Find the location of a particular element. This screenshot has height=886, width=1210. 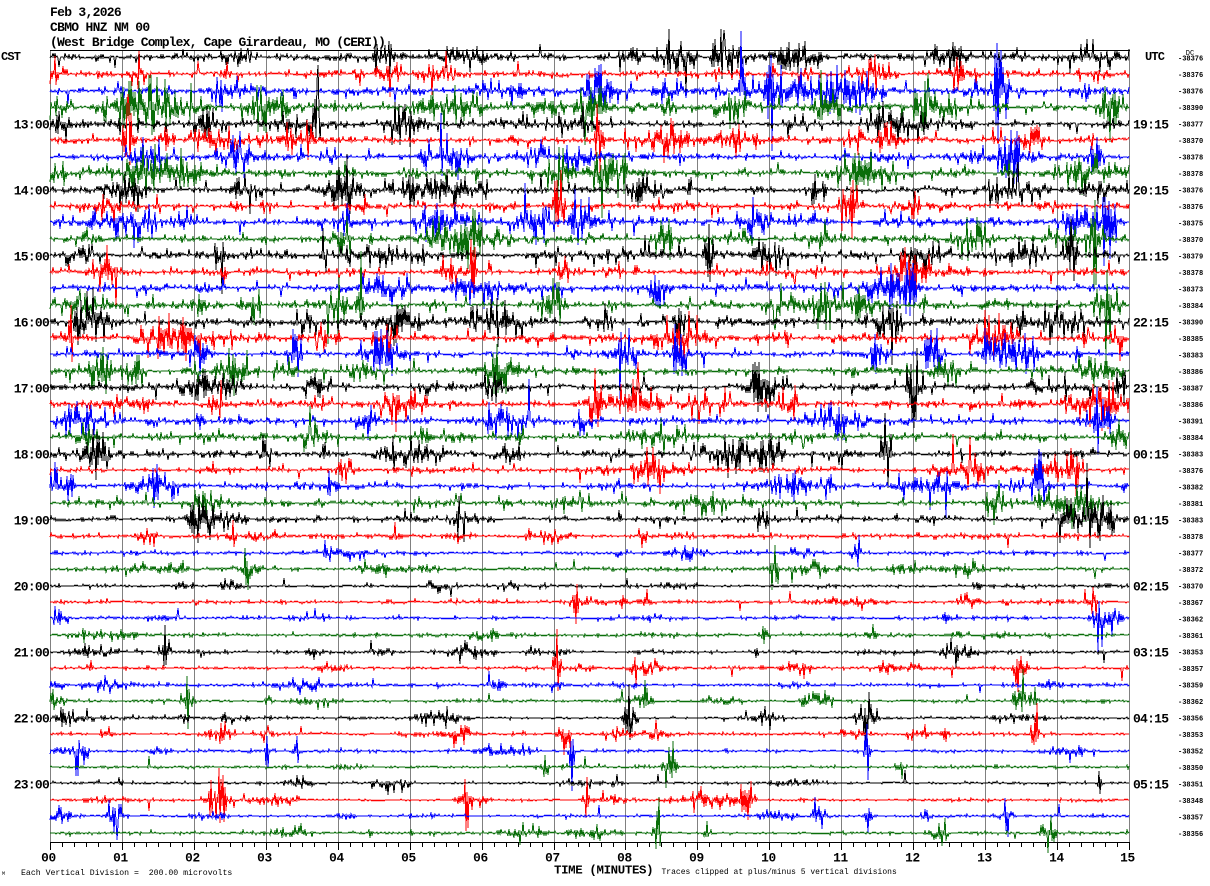

svg-text: -38372 is located at coordinates (1190, 571).